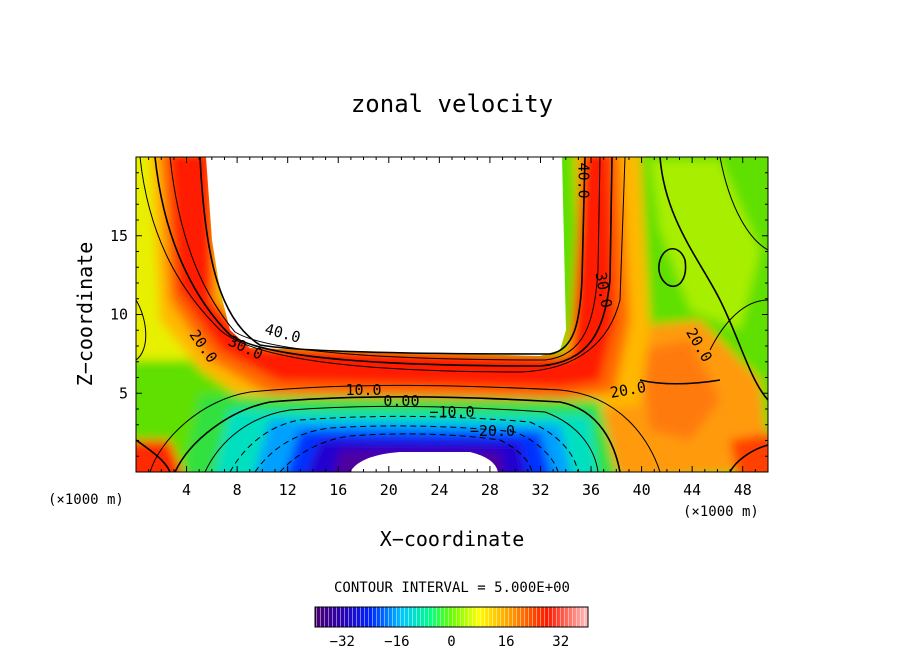 The width and height of the screenshot is (904, 654). I want to click on x-tick-label: 12, so click(288, 490).